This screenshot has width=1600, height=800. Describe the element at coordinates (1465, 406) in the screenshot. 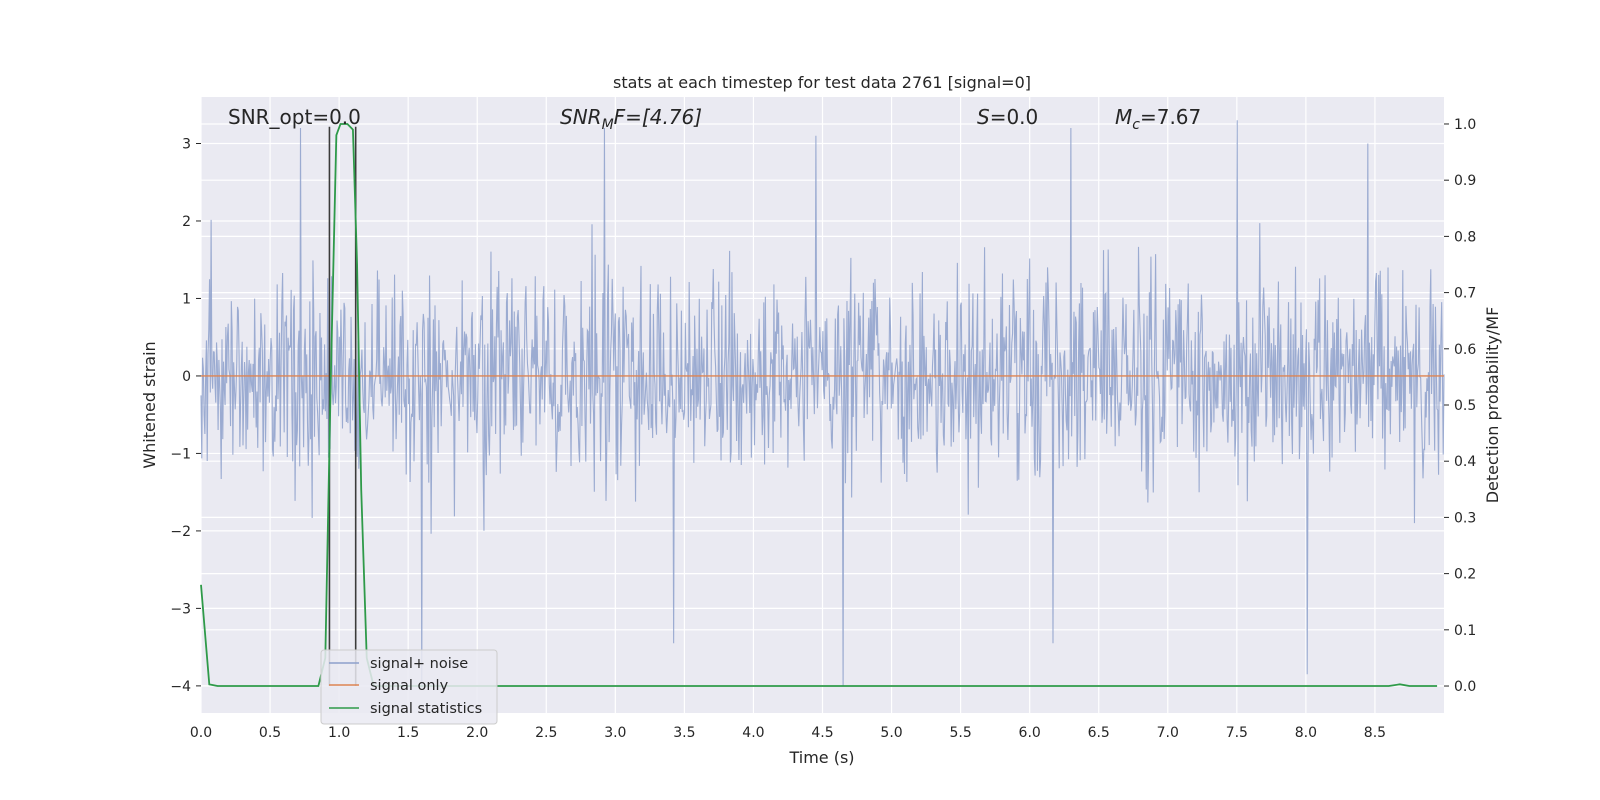

I see `y-right-tick-label: 0.5` at that location.